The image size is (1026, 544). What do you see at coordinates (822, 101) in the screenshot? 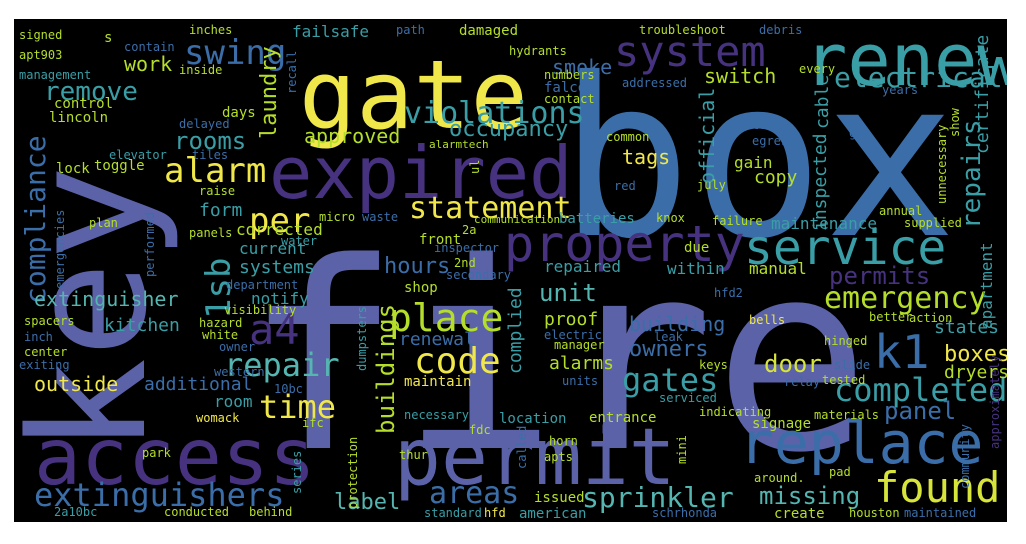
I see `w-cable: cable` at bounding box center [822, 101].